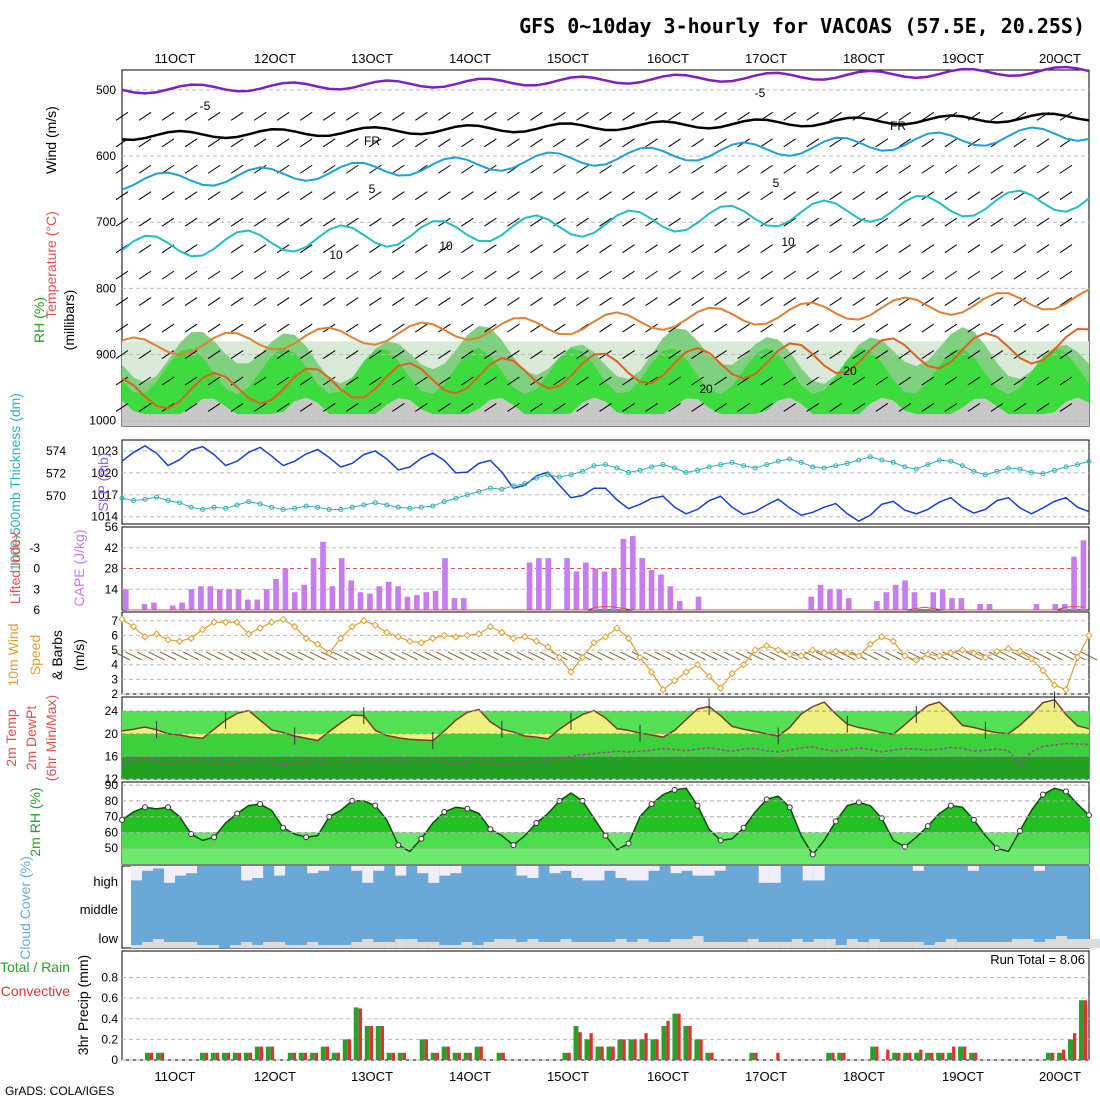  I want to click on panel-frame-slp, so click(605, 482).